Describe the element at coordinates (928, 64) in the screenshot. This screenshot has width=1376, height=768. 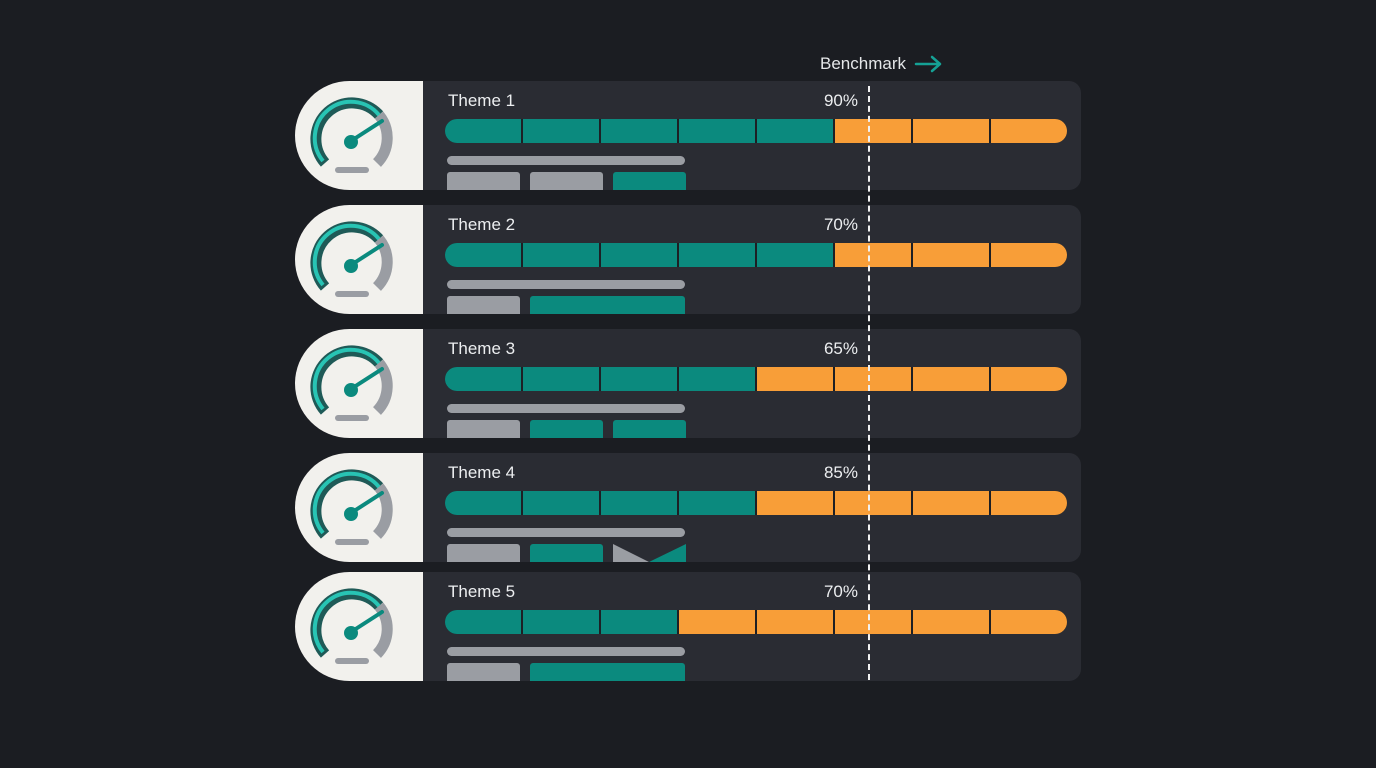
I see `arrow-right-icon` at that location.